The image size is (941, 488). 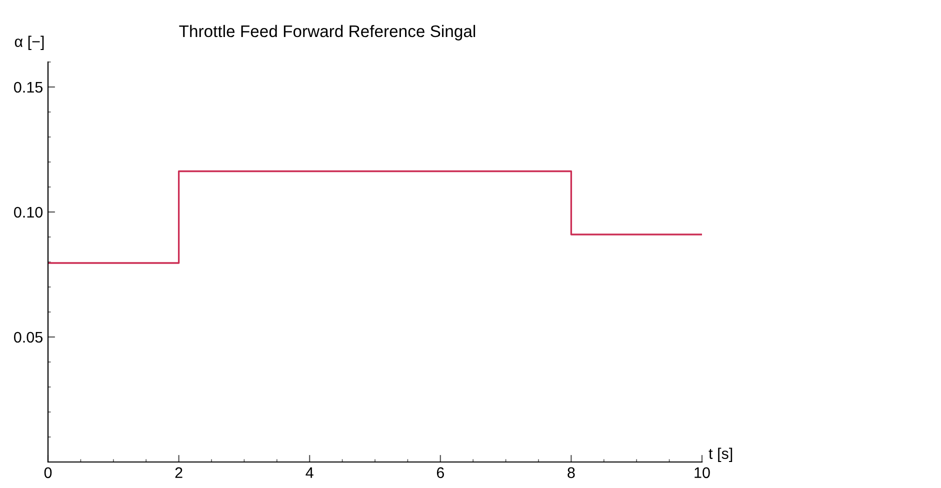 What do you see at coordinates (29, 43) in the screenshot?
I see `y-axis-title: α [−]` at bounding box center [29, 43].